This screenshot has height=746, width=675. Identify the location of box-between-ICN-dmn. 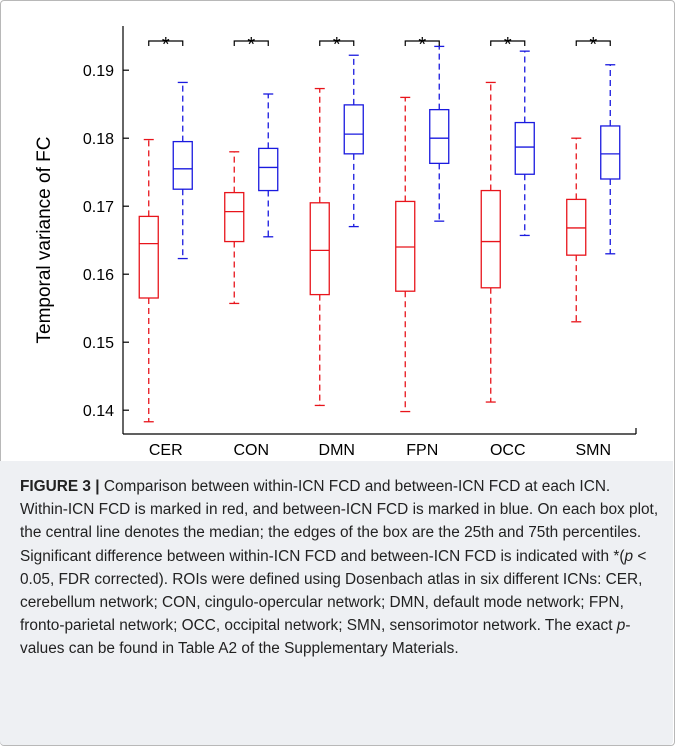
(353, 141).